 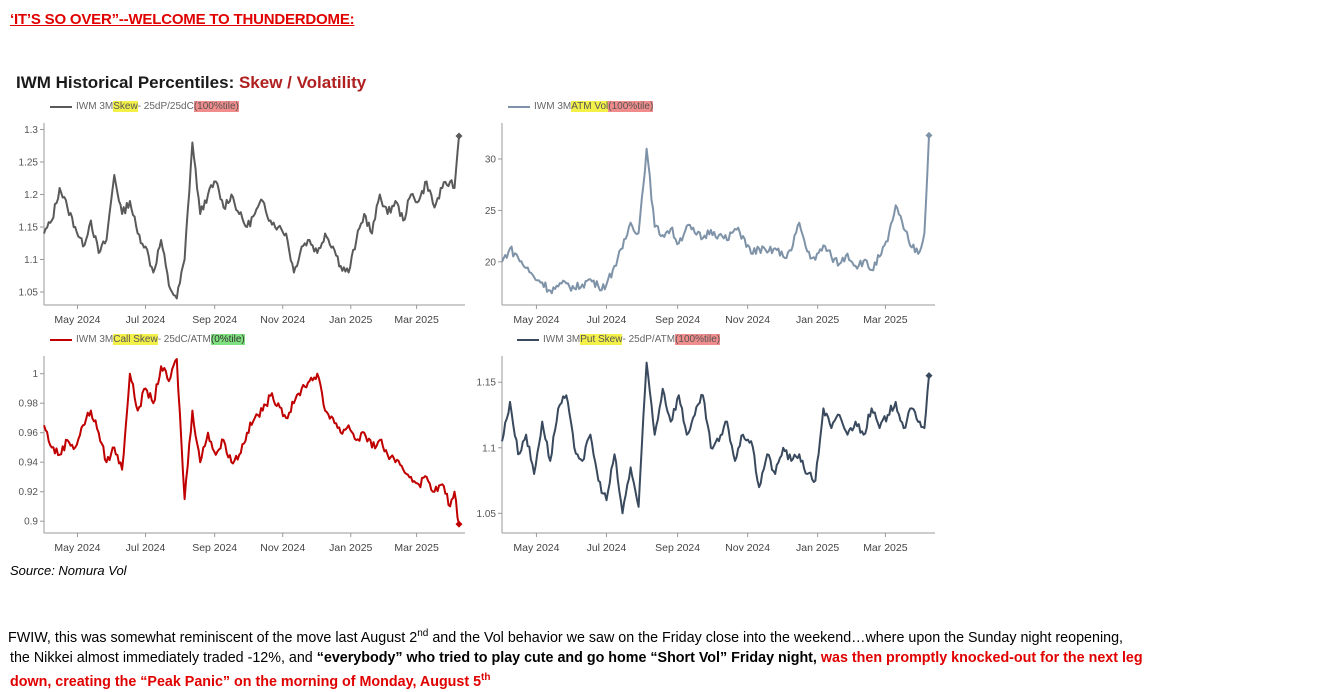 What do you see at coordinates (423, 633) in the screenshot?
I see `p-line1-sup: nd` at bounding box center [423, 633].